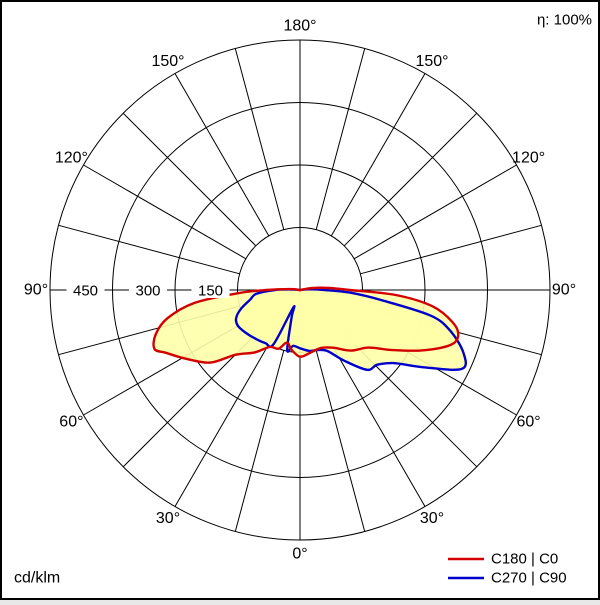  Describe the element at coordinates (507, 569) in the screenshot. I see `legend: C180 | C0 C270 | C90` at that location.